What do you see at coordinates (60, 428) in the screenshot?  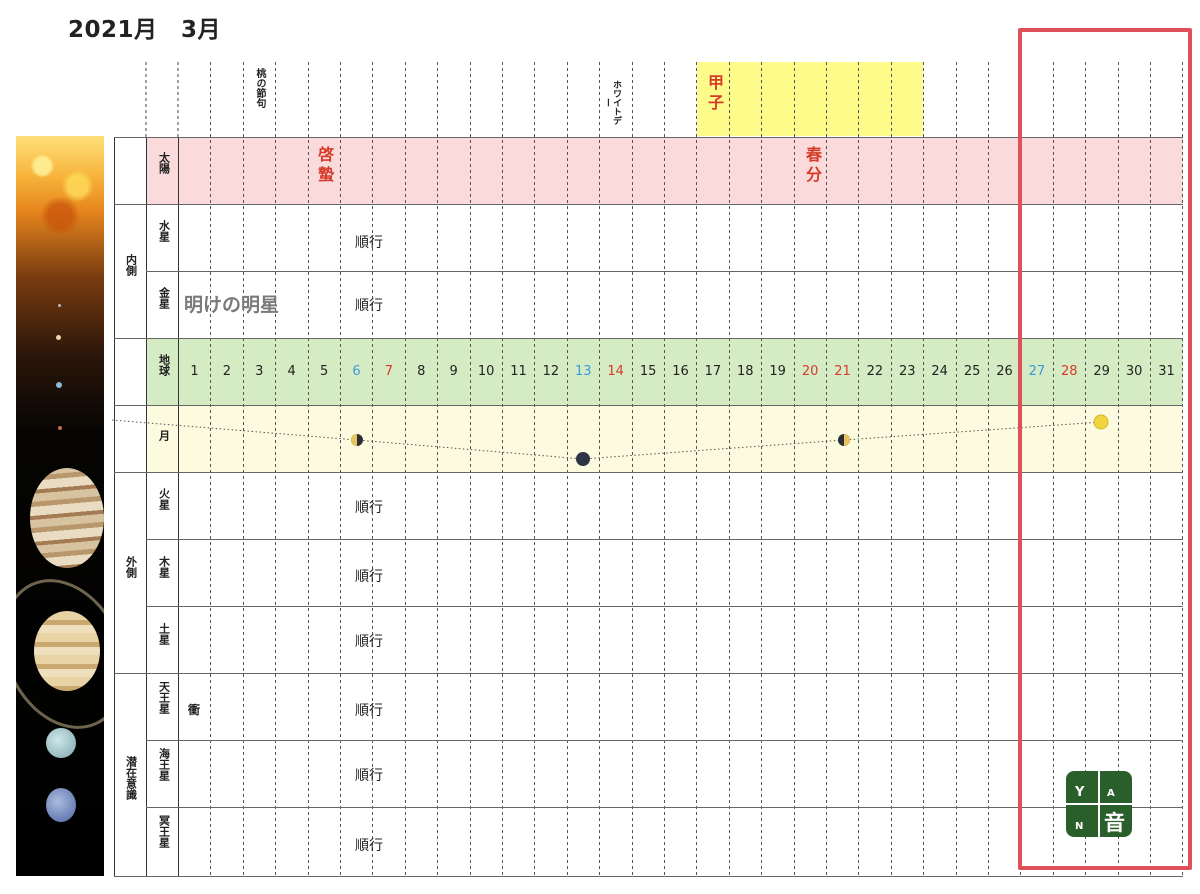 I see `mars-image` at bounding box center [60, 428].